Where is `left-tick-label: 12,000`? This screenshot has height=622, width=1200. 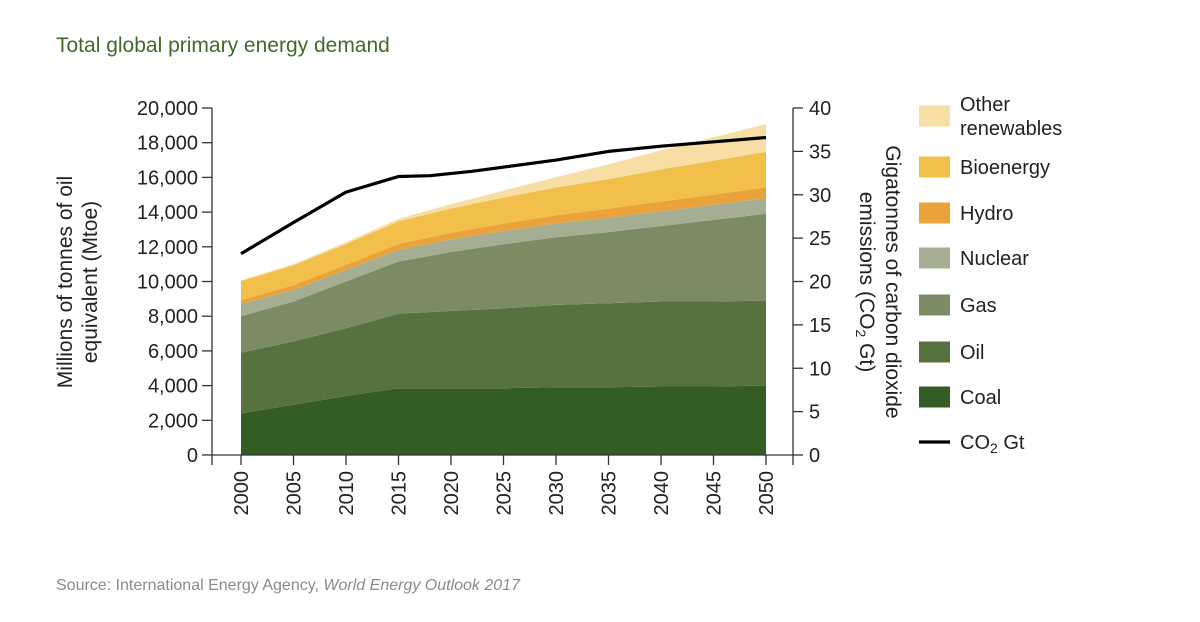
left-tick-label: 12,000 is located at coordinates (167, 248).